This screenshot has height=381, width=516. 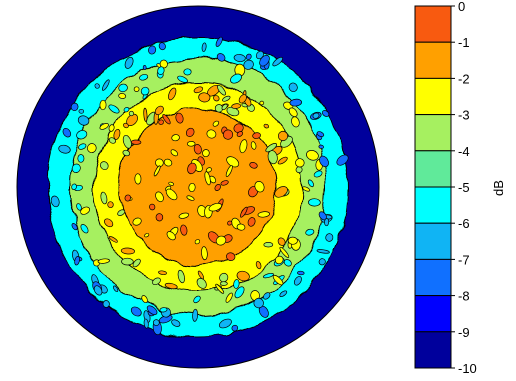 What do you see at coordinates (464, 78) in the screenshot?
I see `colorbar-tick-label: -2` at bounding box center [464, 78].